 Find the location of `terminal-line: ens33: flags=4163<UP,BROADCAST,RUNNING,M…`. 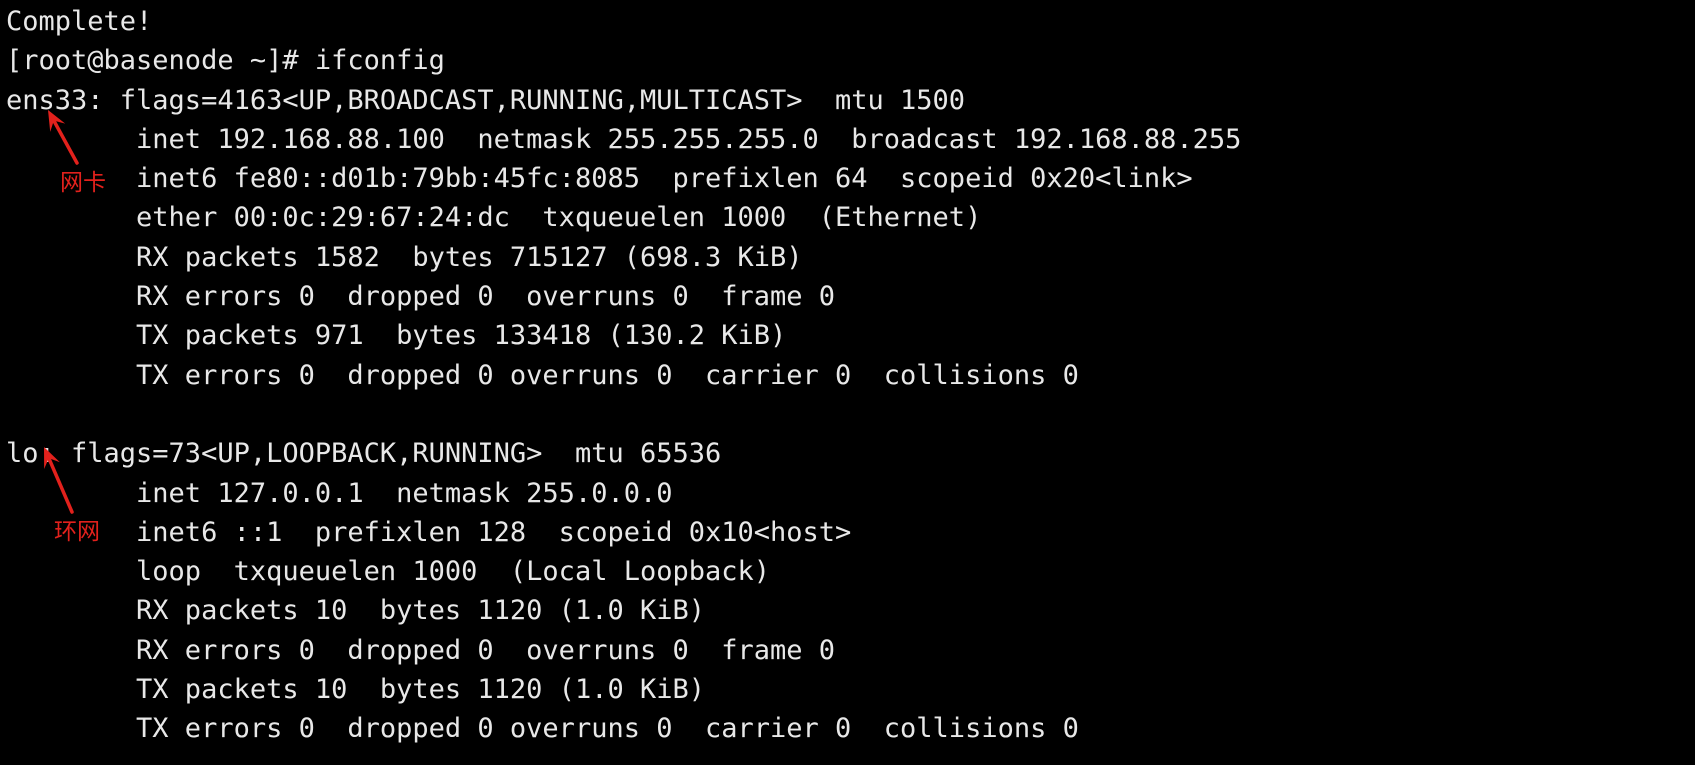

terminal-line: ens33: flags=4163<UP,BROADCAST,RUNNING,M… is located at coordinates (486, 100).